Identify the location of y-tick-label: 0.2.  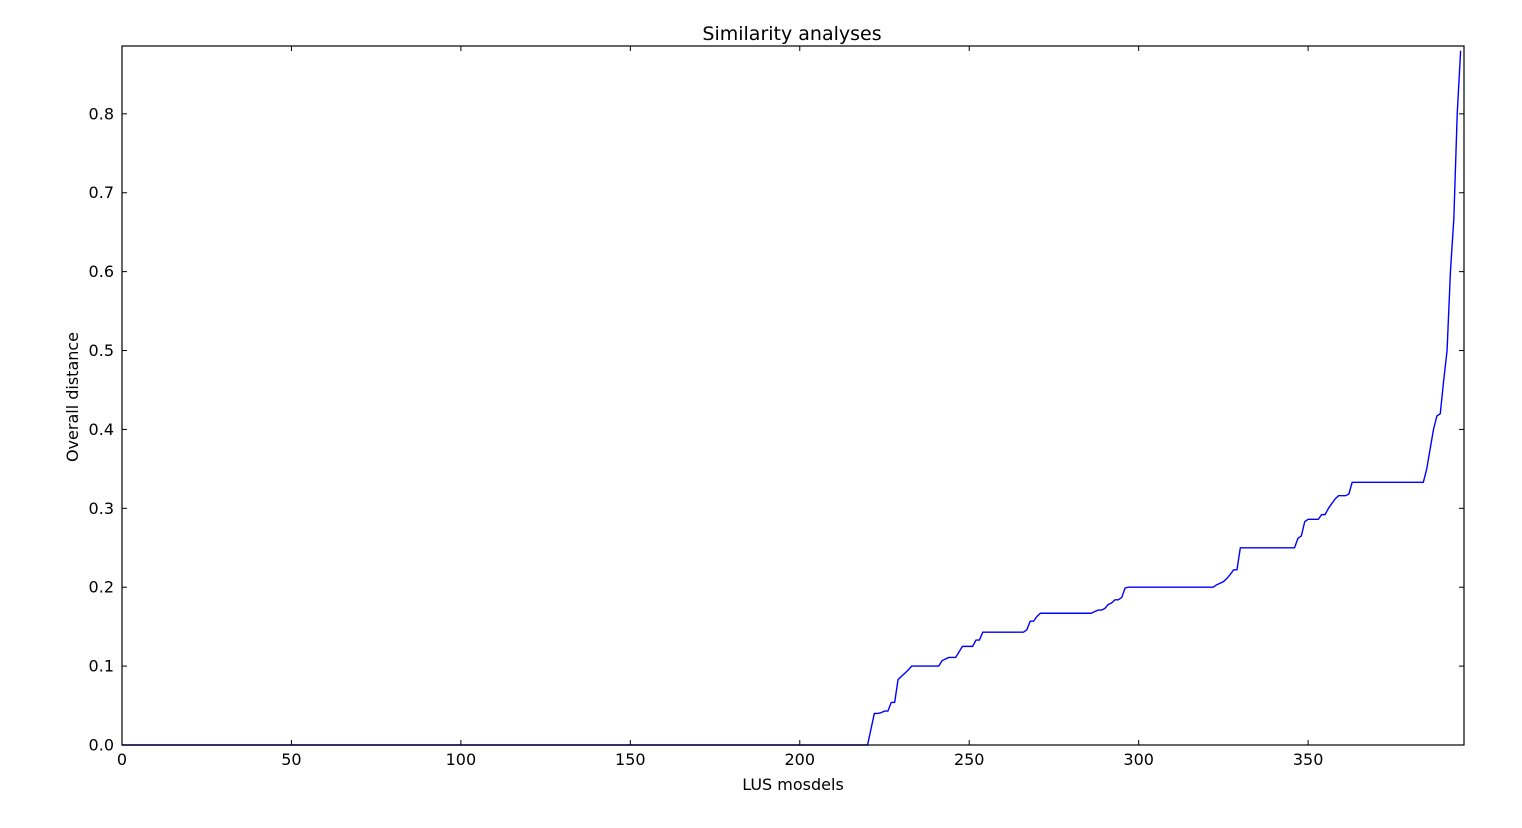
(101, 587).